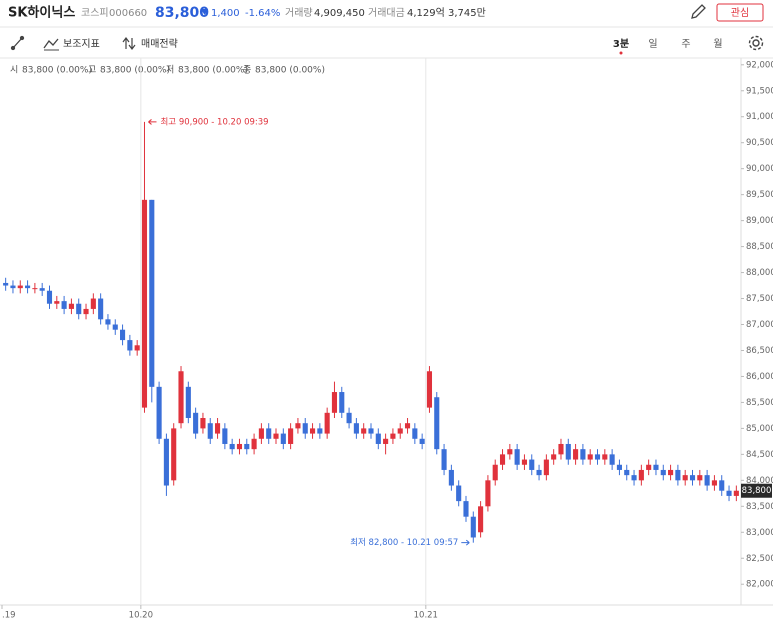 This screenshot has height=623, width=773. What do you see at coordinates (759, 585) in the screenshot?
I see `y-tick-label: 82,000` at bounding box center [759, 585].